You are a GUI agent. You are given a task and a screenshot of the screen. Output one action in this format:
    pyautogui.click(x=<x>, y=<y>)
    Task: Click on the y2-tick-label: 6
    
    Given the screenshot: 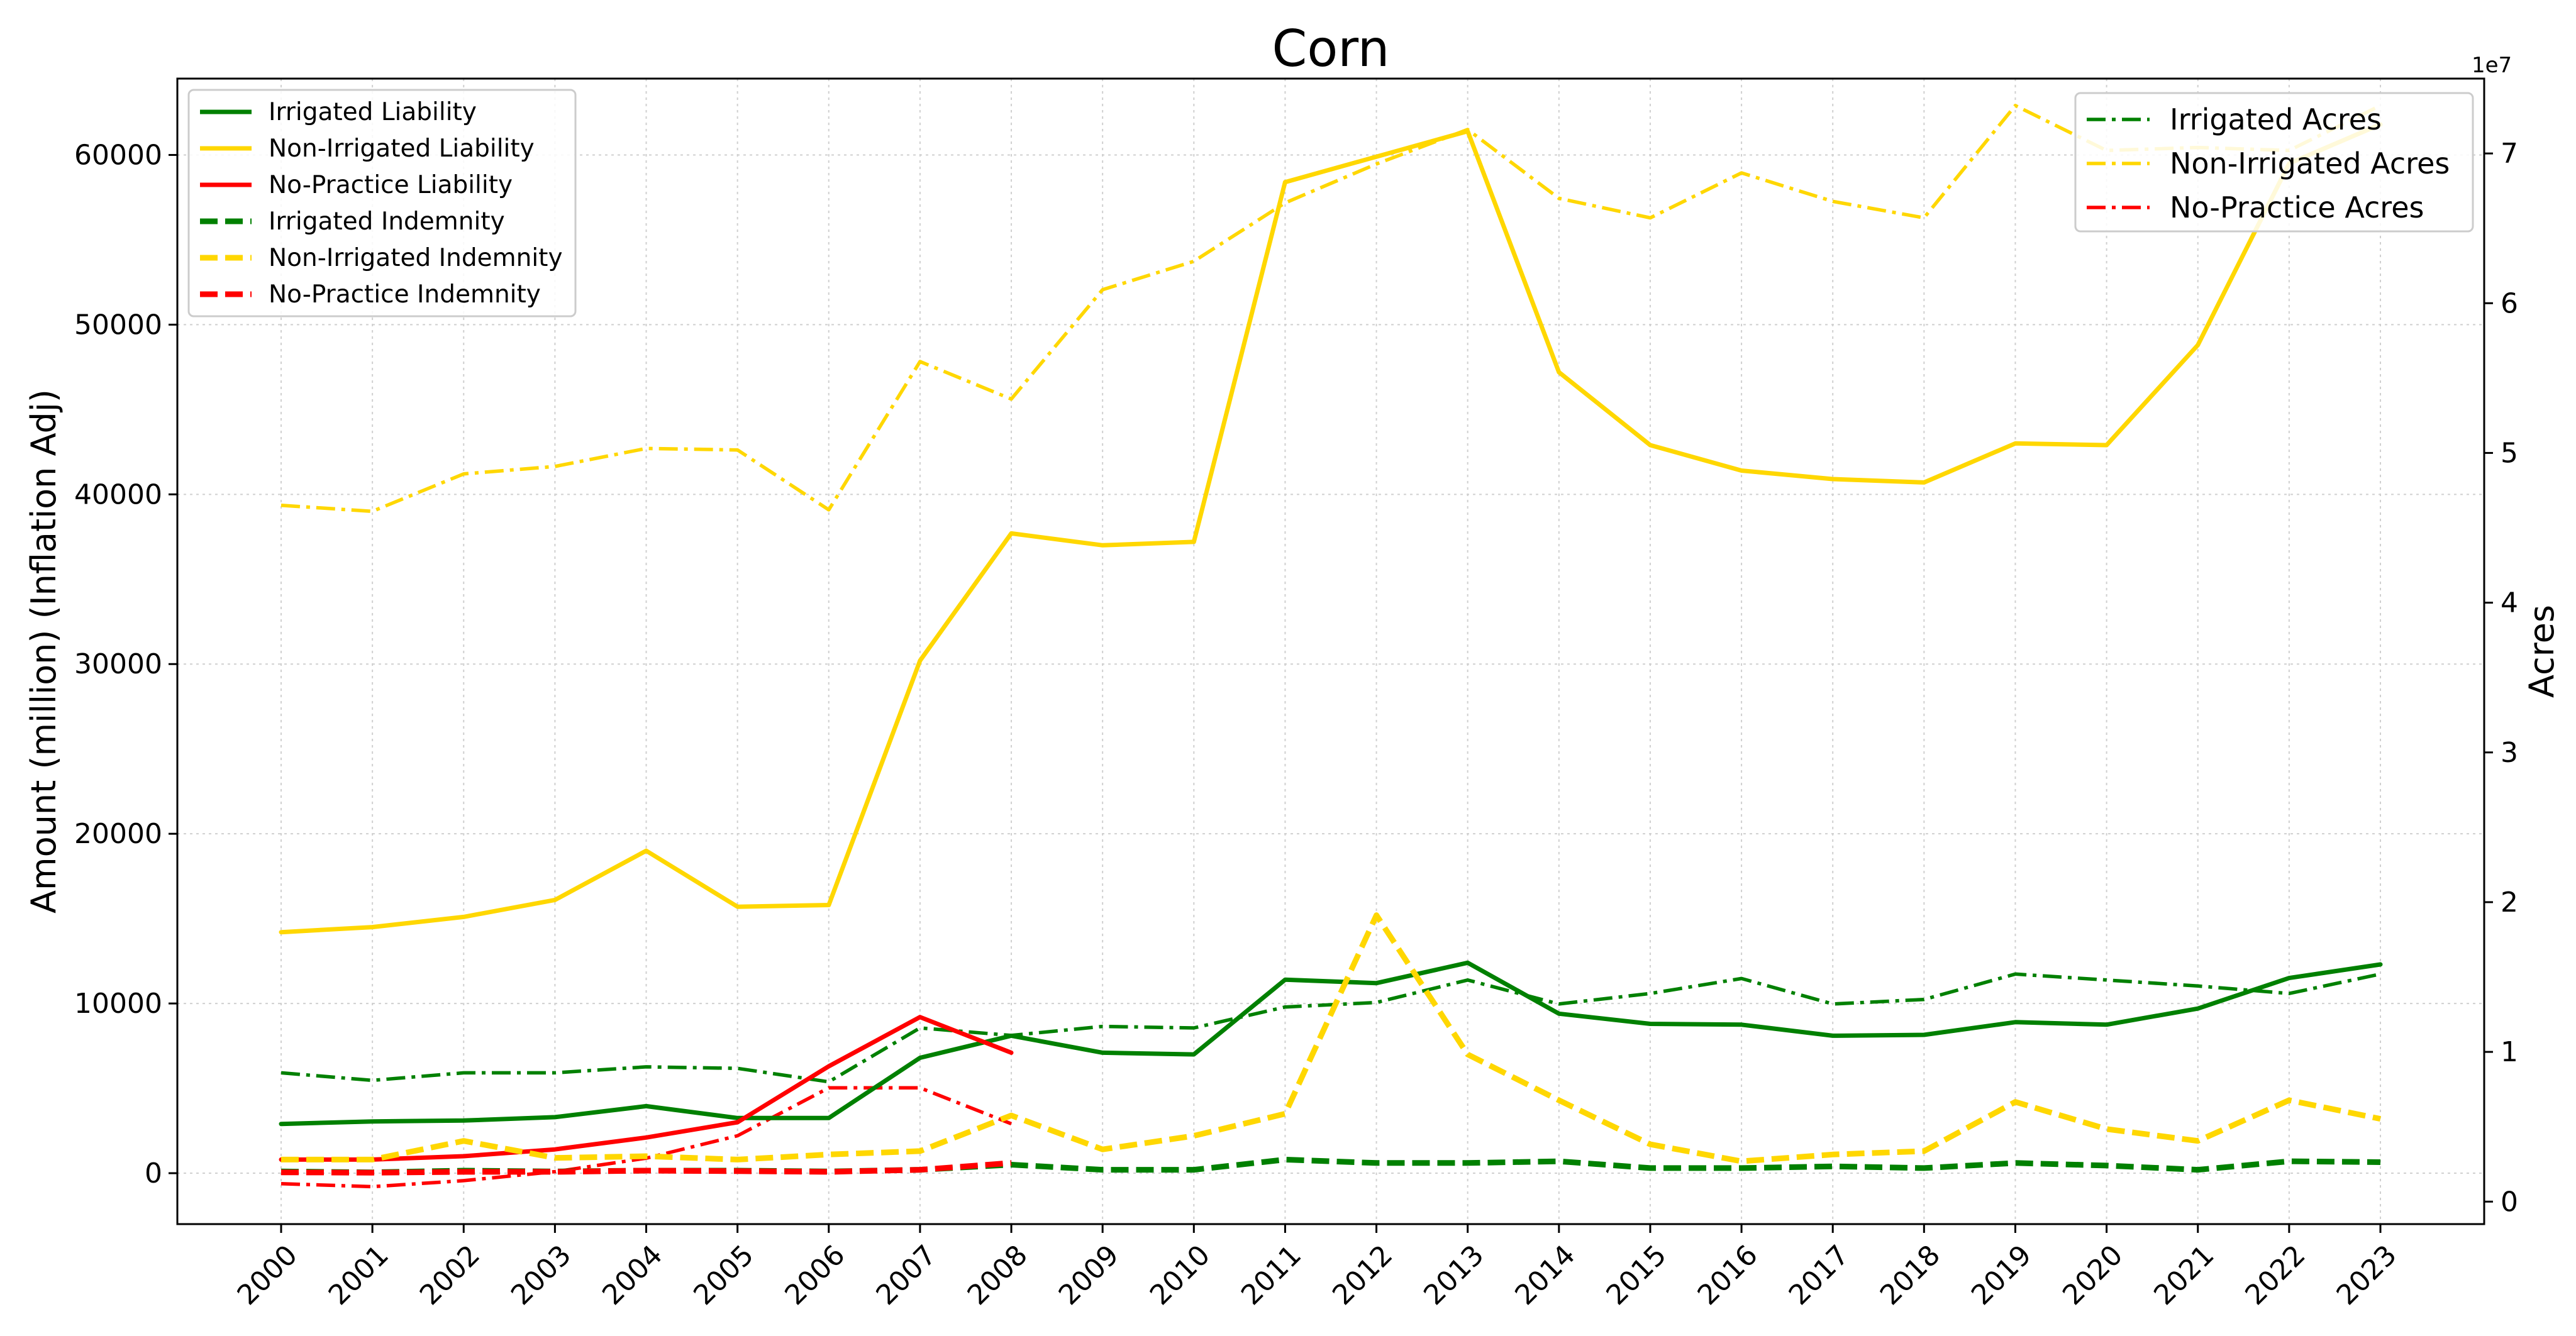 What is the action you would take?
    pyautogui.click(x=2509, y=303)
    